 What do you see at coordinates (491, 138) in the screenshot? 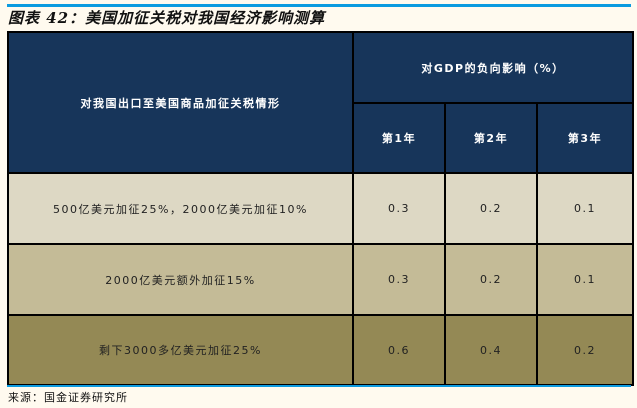
I see `column-header-year-2: 第2年` at bounding box center [491, 138].